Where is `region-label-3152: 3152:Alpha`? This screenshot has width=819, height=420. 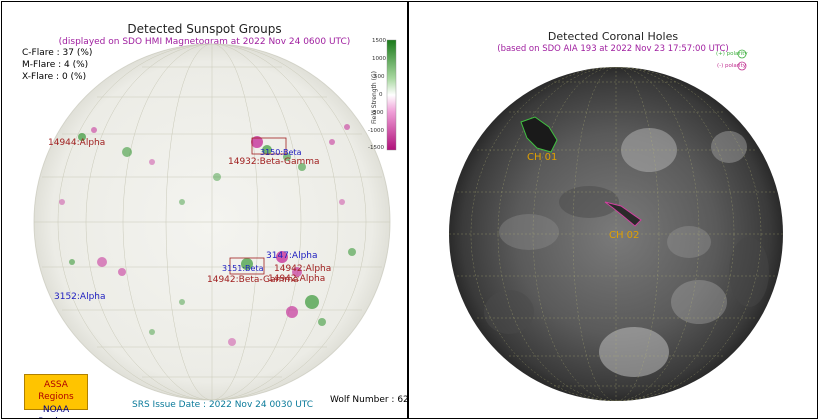 region-label-3152: 3152:Alpha is located at coordinates (80, 297).